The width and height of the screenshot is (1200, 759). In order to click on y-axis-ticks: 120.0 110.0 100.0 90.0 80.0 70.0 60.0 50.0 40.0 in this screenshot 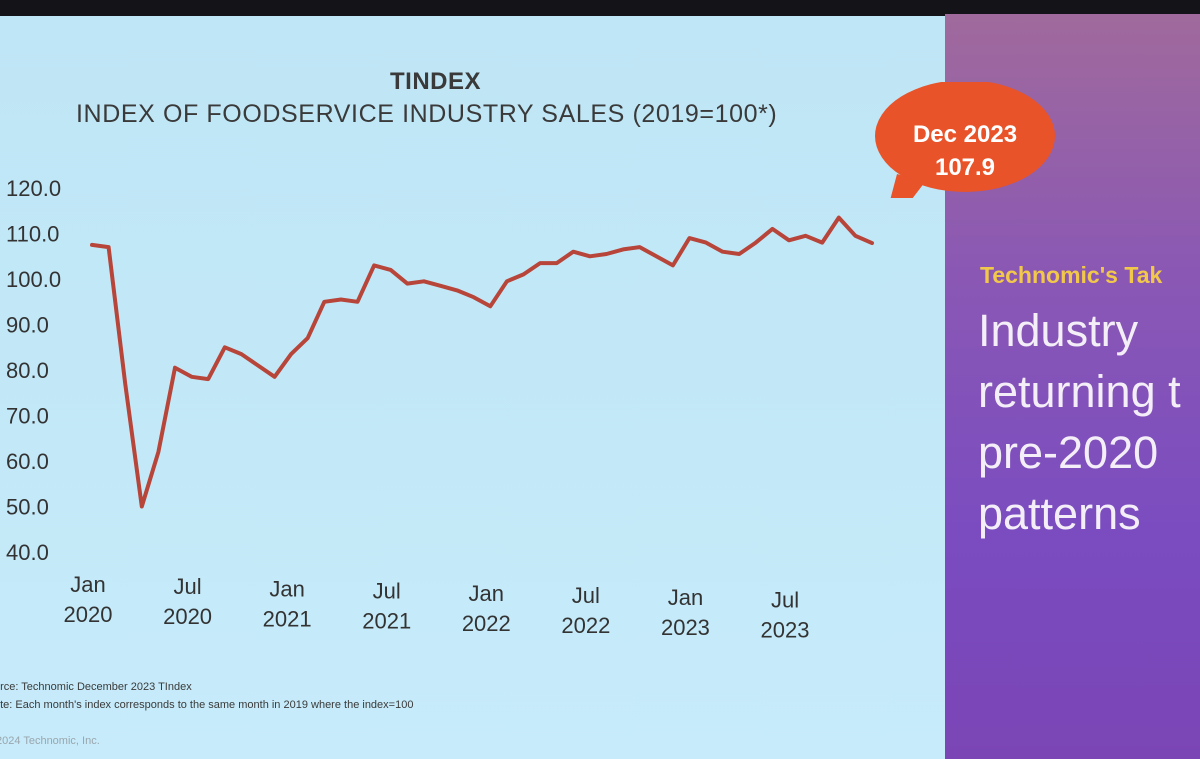, I will do `click(33, 370)`.